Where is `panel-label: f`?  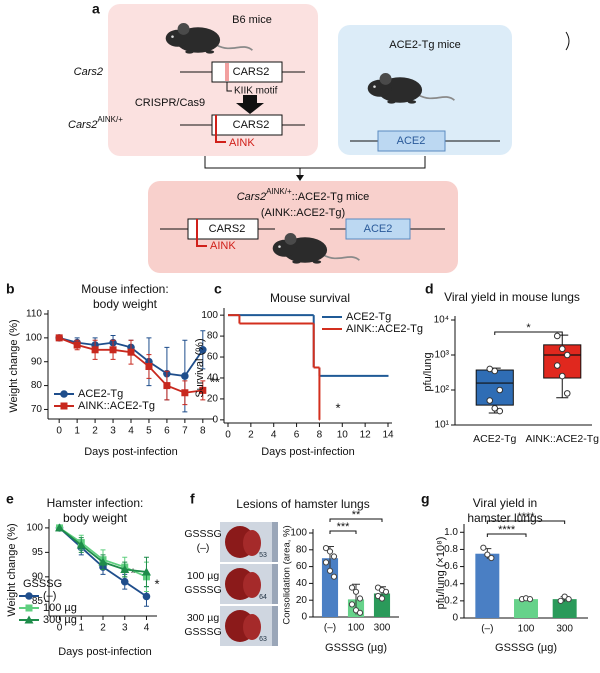 panel-label: f is located at coordinates (192, 499).